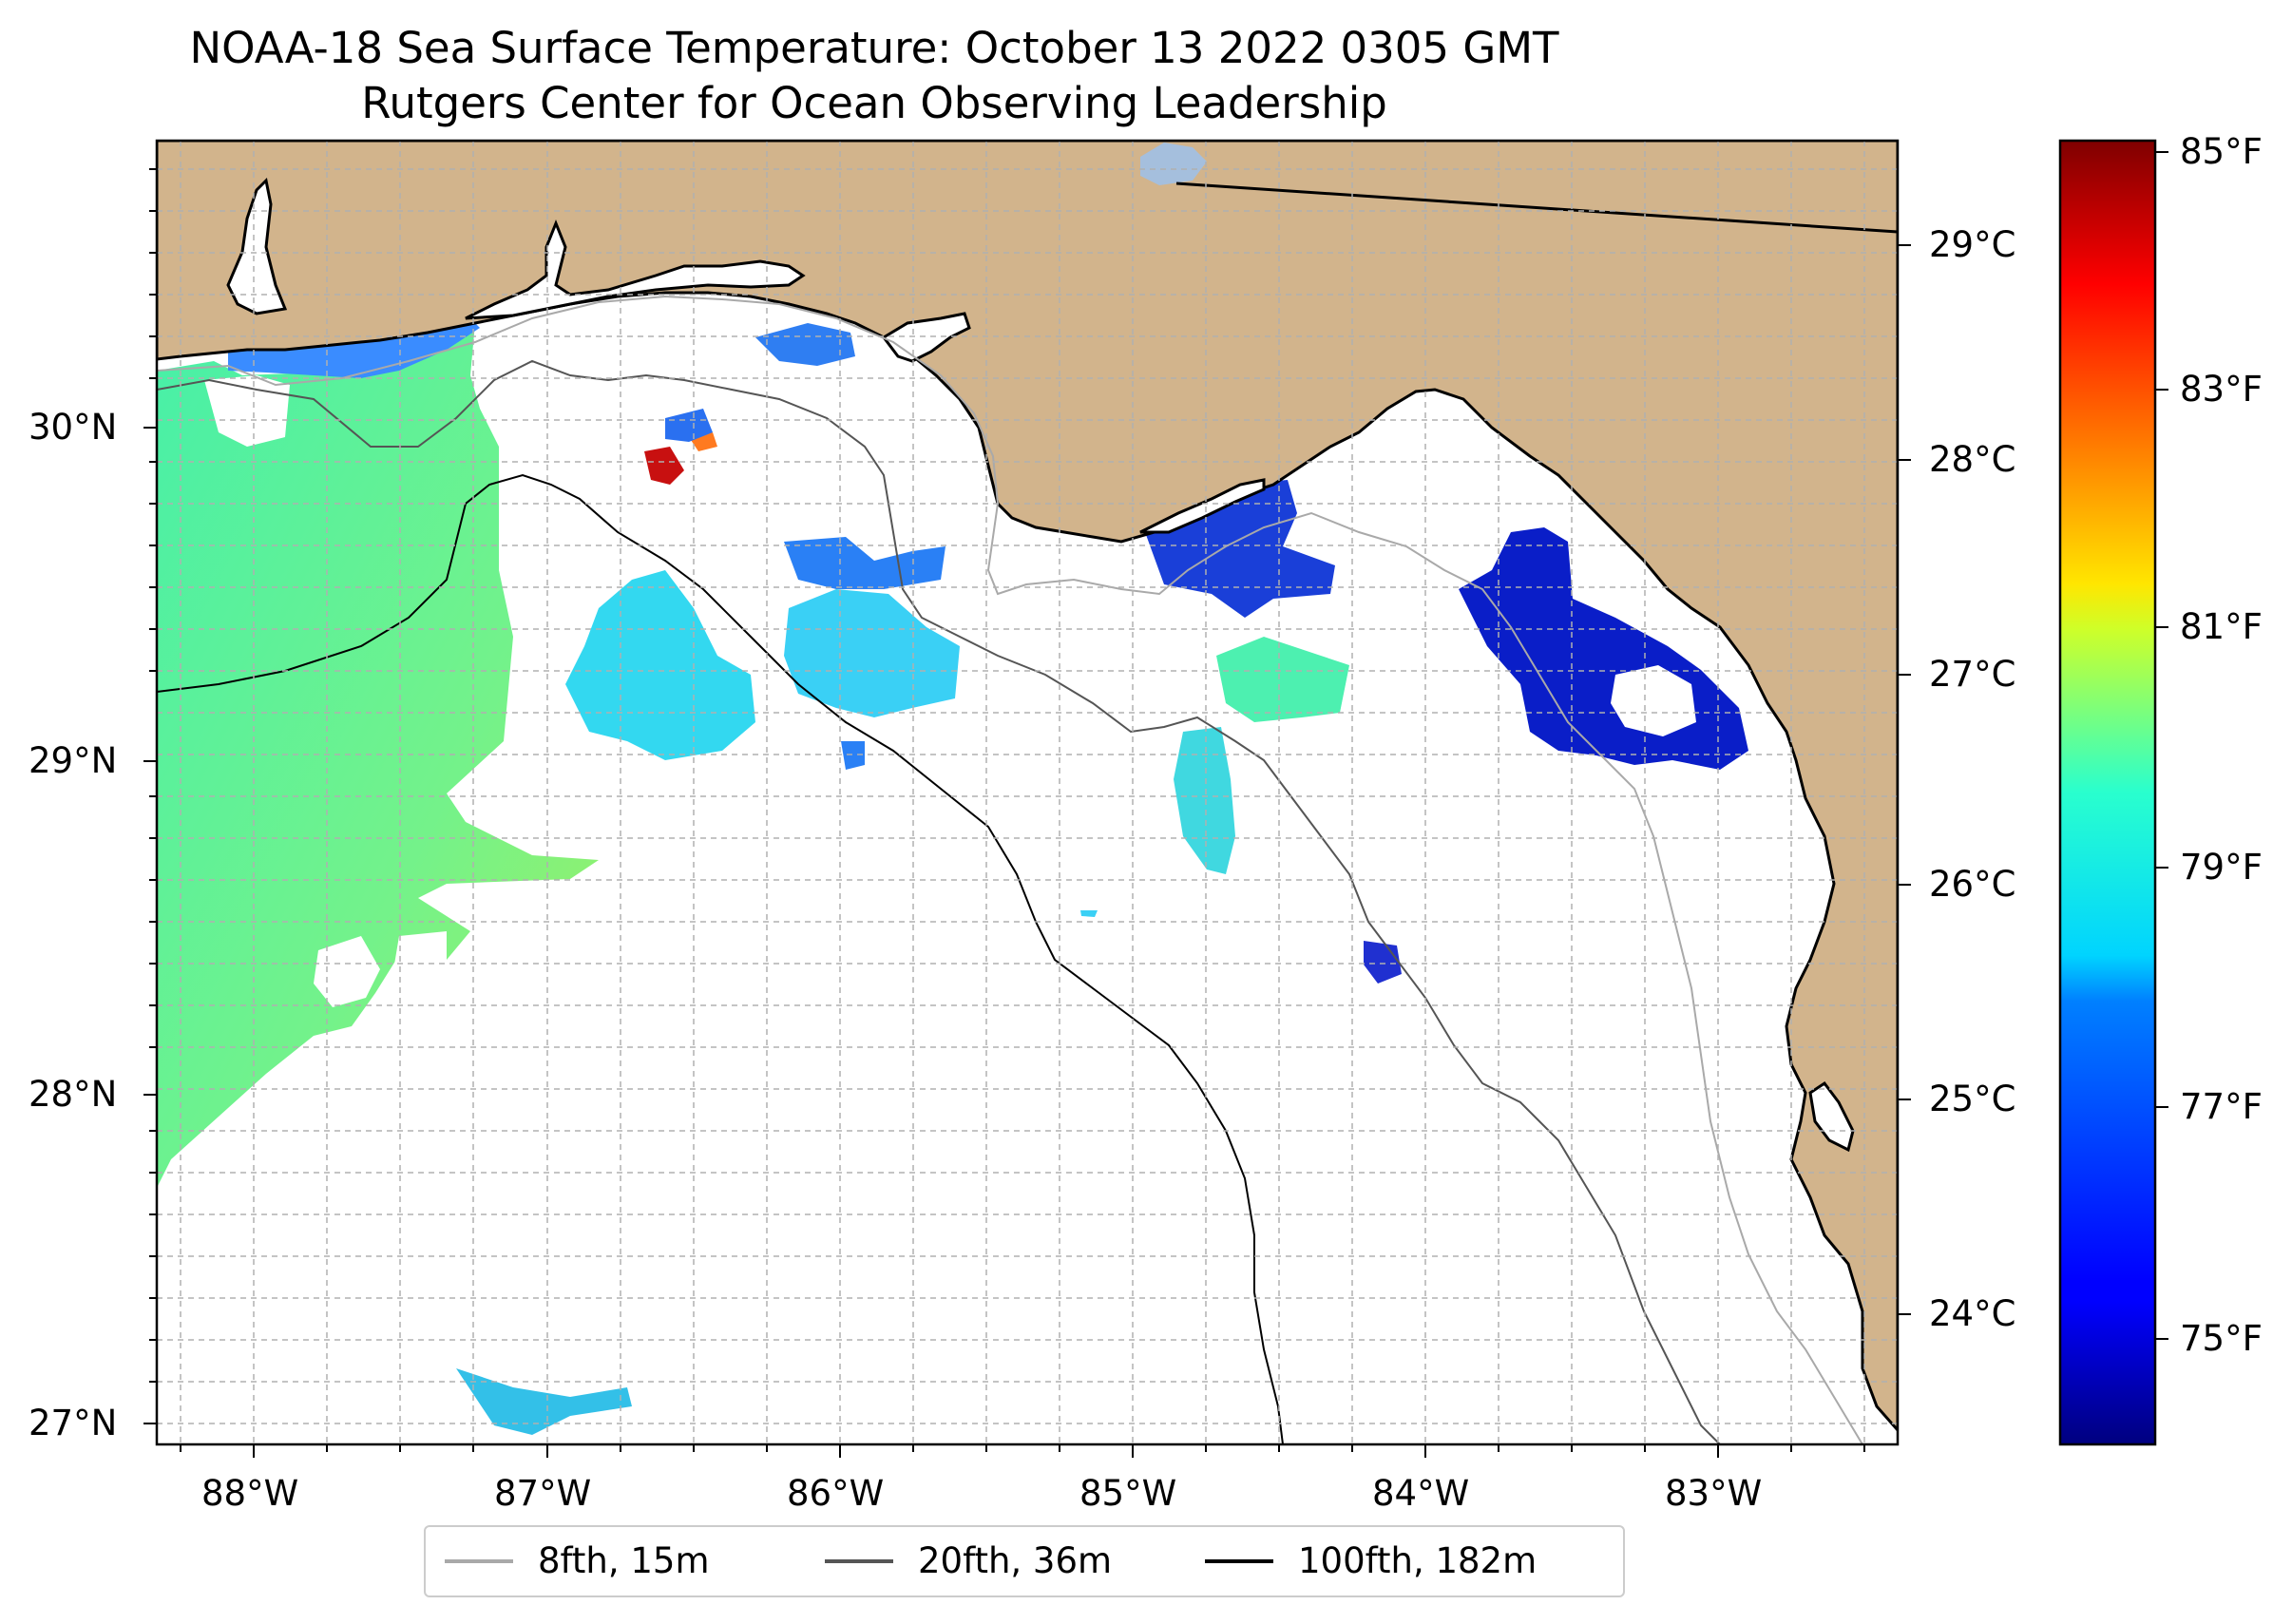 The height and width of the screenshot is (1624, 2292). I want to click on lon-tick-label: 83°W, so click(1714, 1493).